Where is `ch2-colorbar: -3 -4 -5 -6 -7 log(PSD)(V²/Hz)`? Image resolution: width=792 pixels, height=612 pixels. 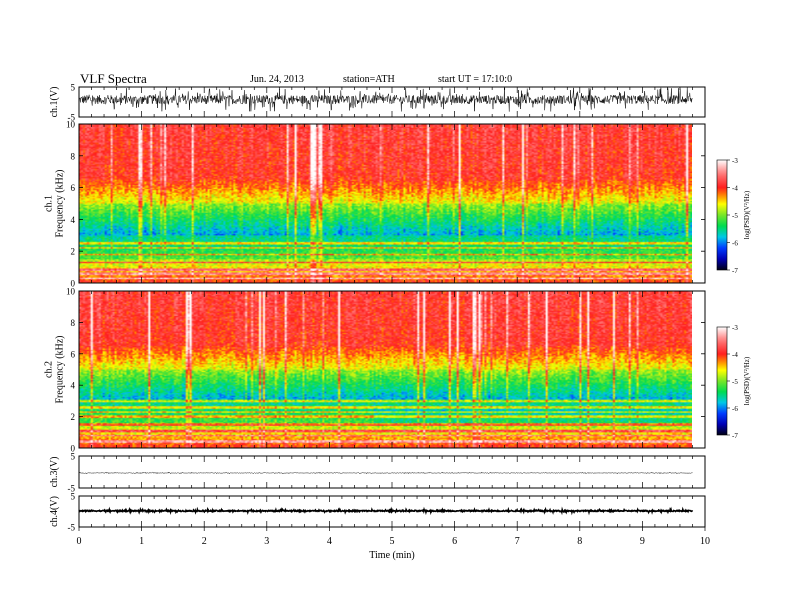 ch2-colorbar: -3 -4 -5 -6 -7 log(PSD)(V²/Hz) is located at coordinates (733, 382).